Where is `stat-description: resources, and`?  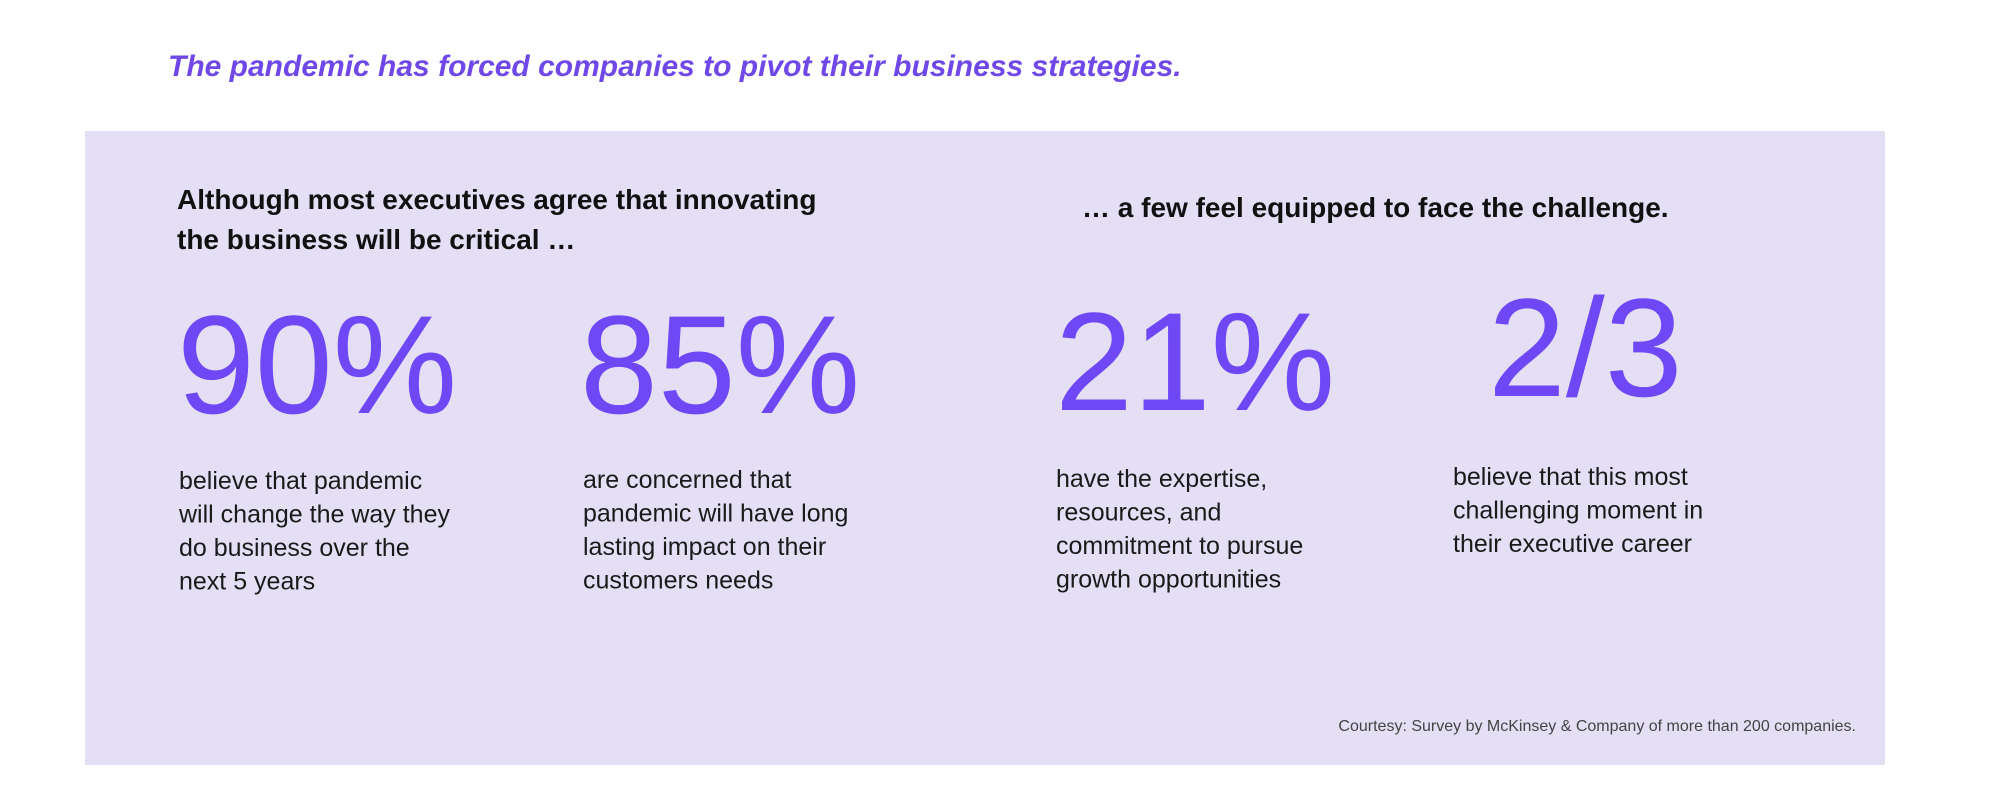 stat-description: resources, and is located at coordinates (1138, 513).